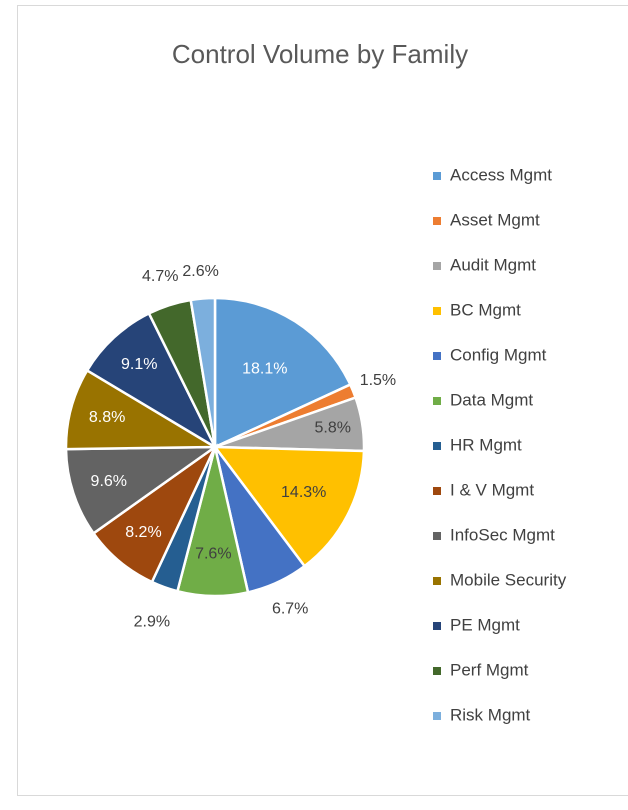  I want to click on legend-label: Data Mgmt, so click(491, 399).